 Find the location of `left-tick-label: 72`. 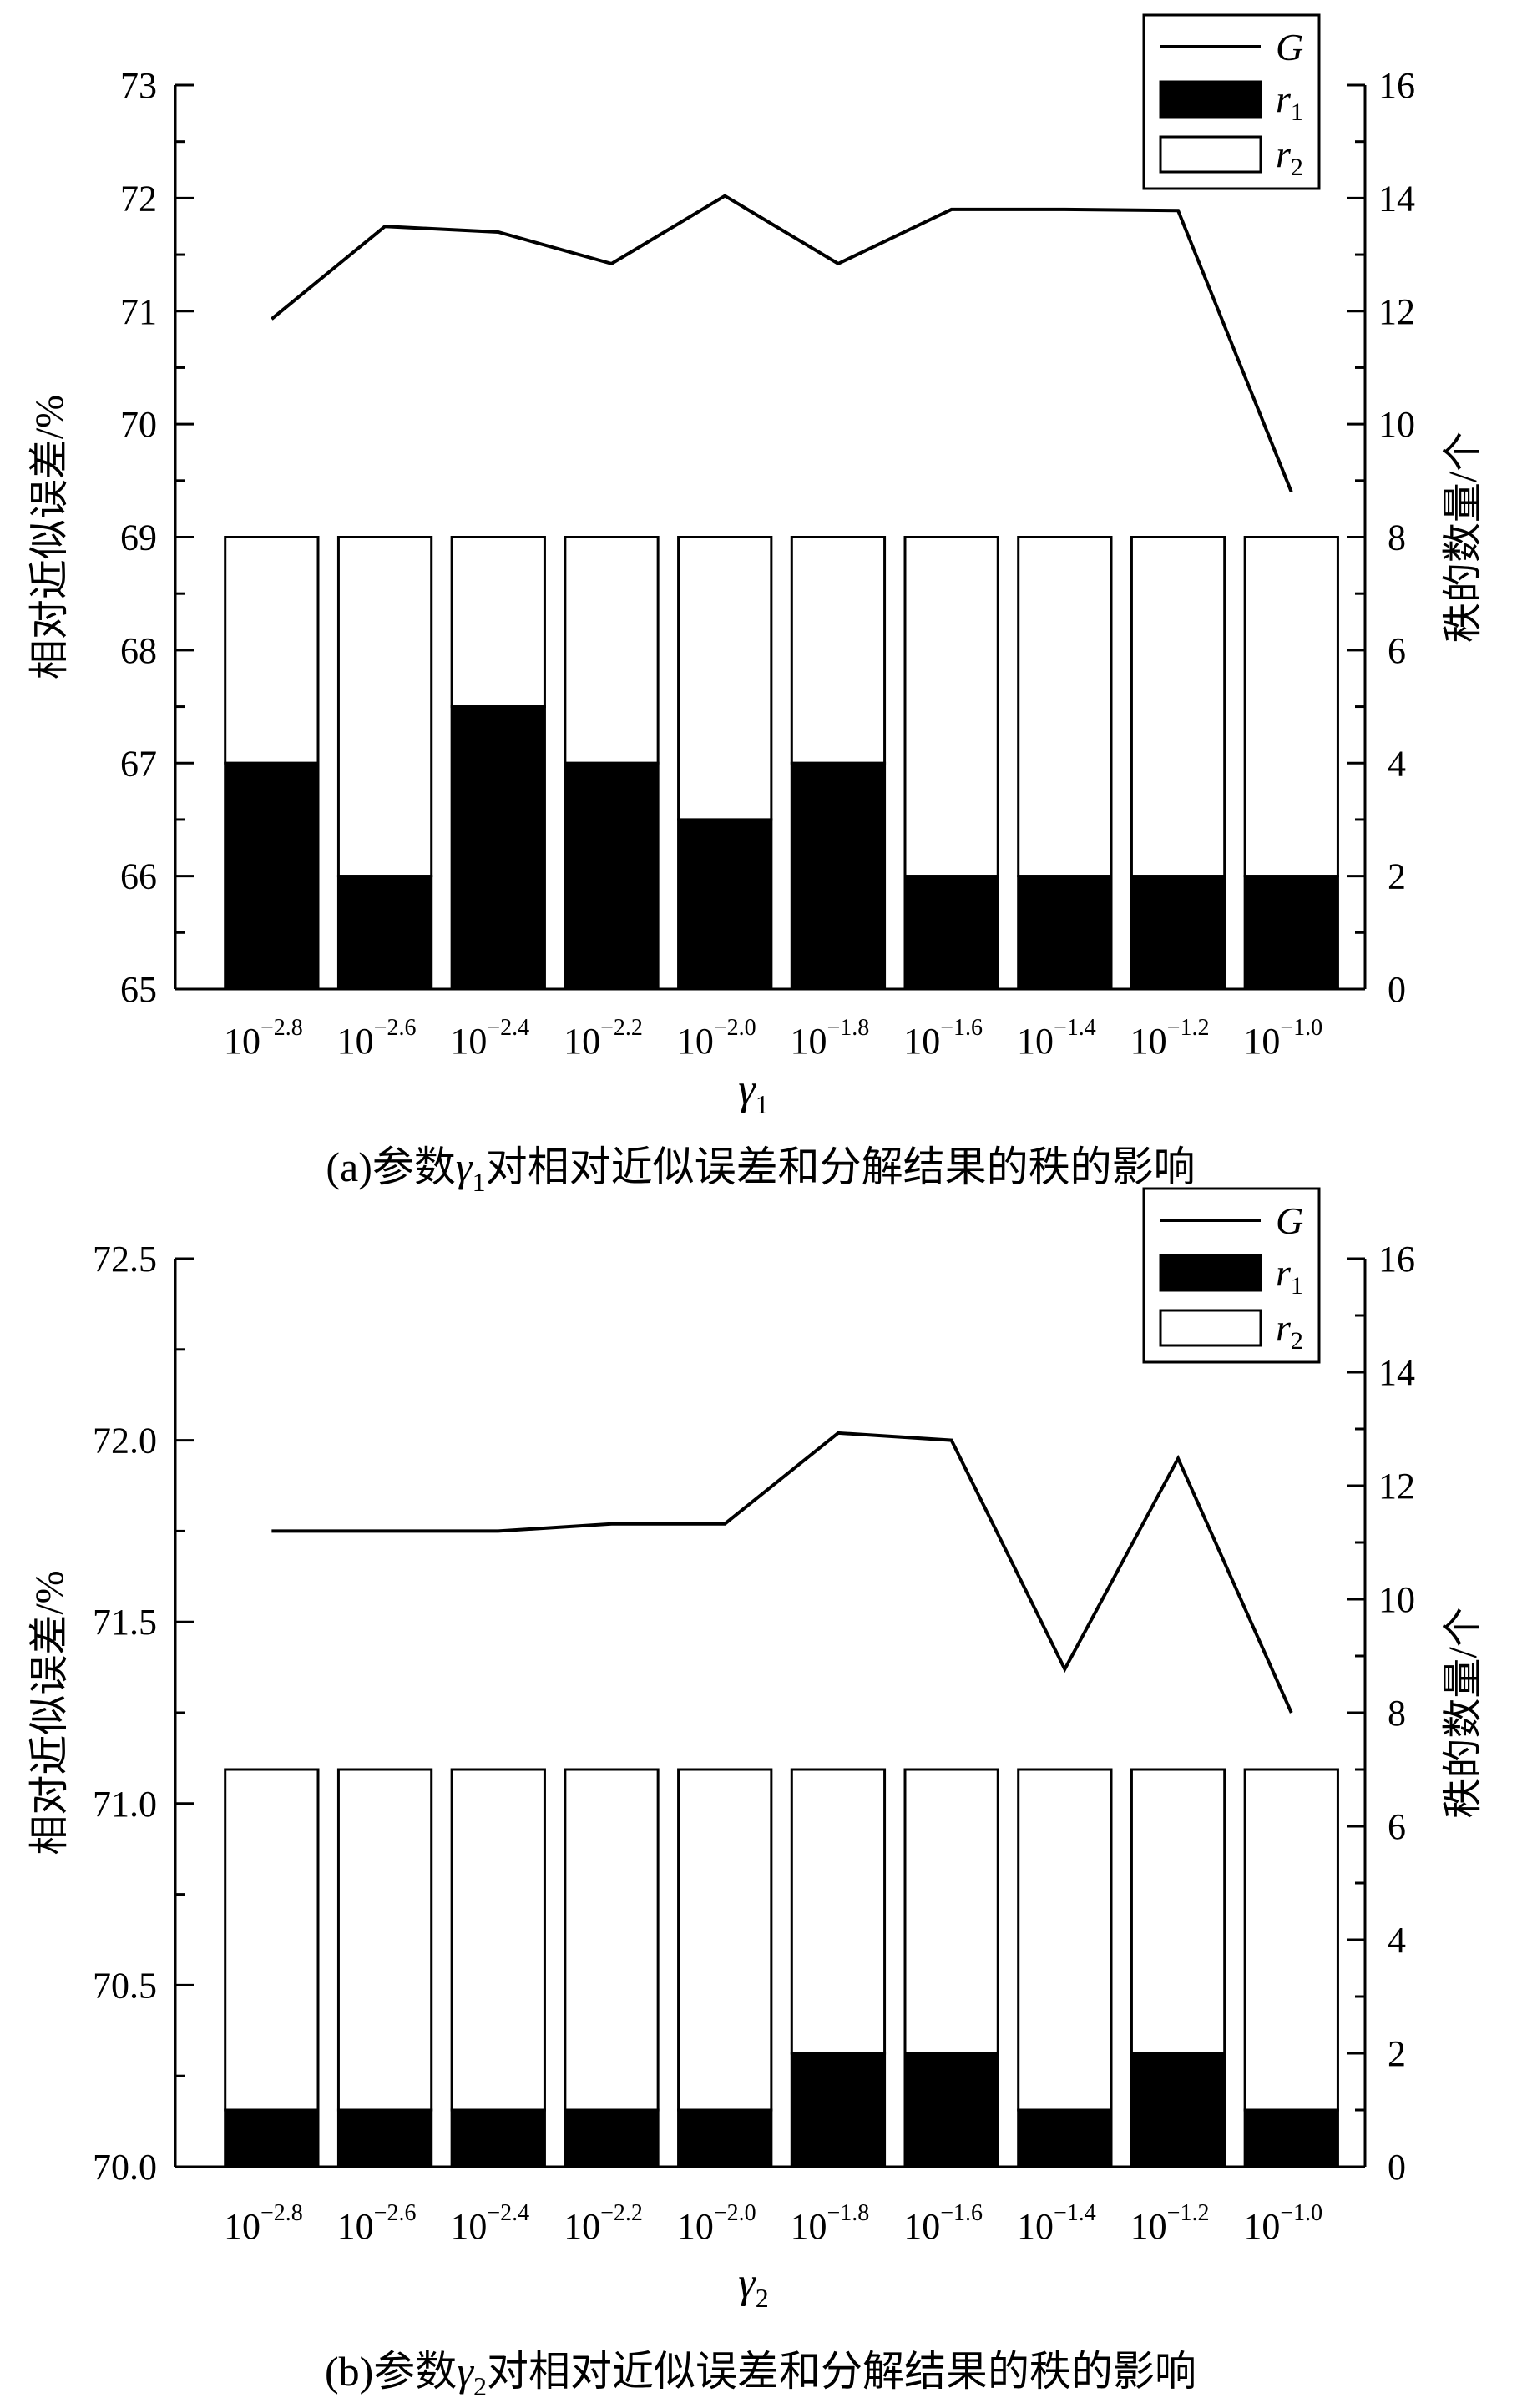

left-tick-label: 72 is located at coordinates (139, 198).